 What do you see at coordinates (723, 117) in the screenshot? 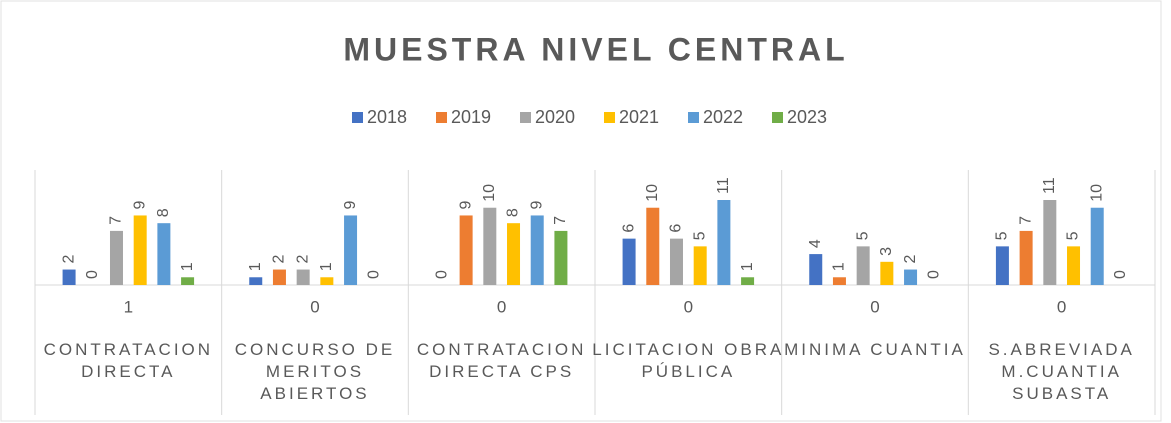
I see `legend-label: 2022` at bounding box center [723, 117].